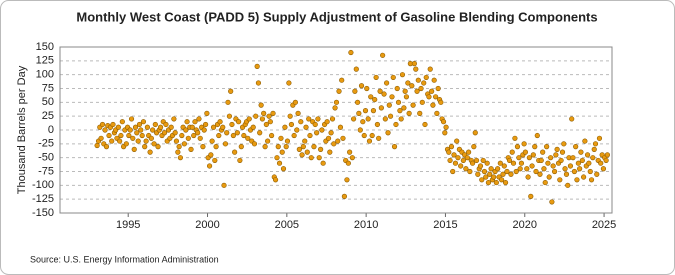  Describe the element at coordinates (525, 225) in the screenshot. I see `x-tick-label: 2020` at that location.